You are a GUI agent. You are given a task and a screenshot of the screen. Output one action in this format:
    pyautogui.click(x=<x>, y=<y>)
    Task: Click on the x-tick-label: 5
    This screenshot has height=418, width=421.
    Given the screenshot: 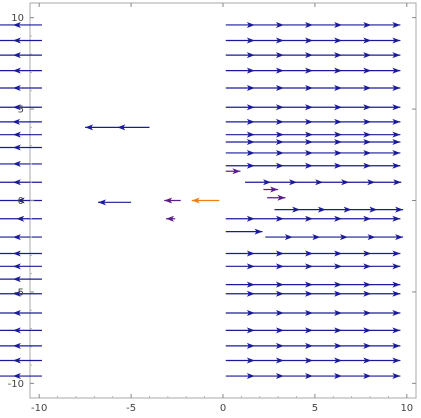 What is the action you would take?
    pyautogui.click(x=315, y=408)
    